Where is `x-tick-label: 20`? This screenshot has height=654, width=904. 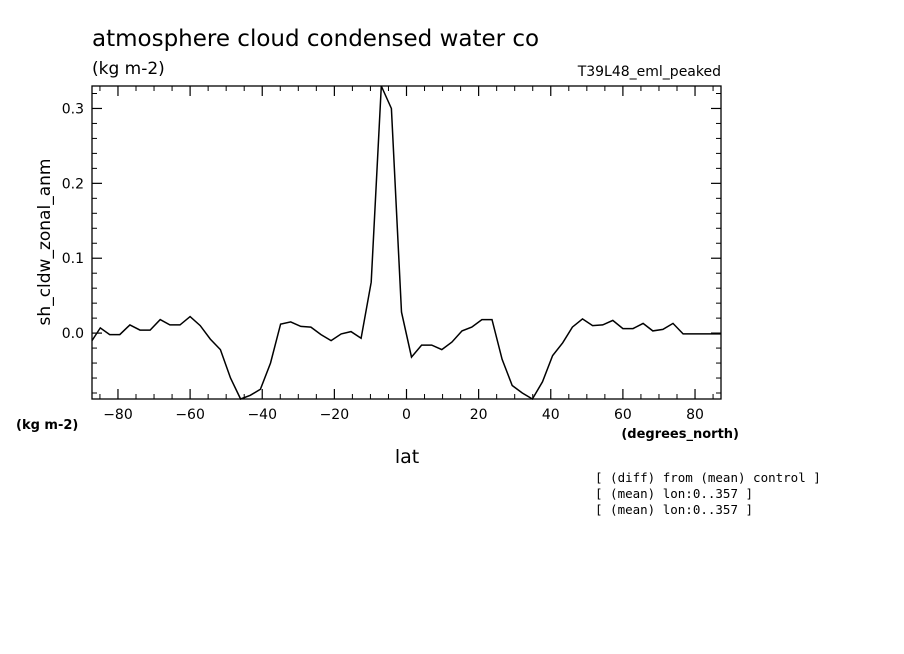 x-tick-label: 20 is located at coordinates (479, 415).